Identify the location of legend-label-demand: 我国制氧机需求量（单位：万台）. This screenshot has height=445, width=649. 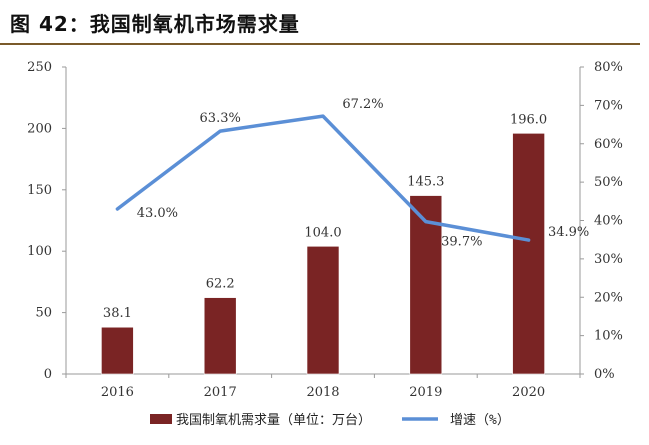
(273, 420).